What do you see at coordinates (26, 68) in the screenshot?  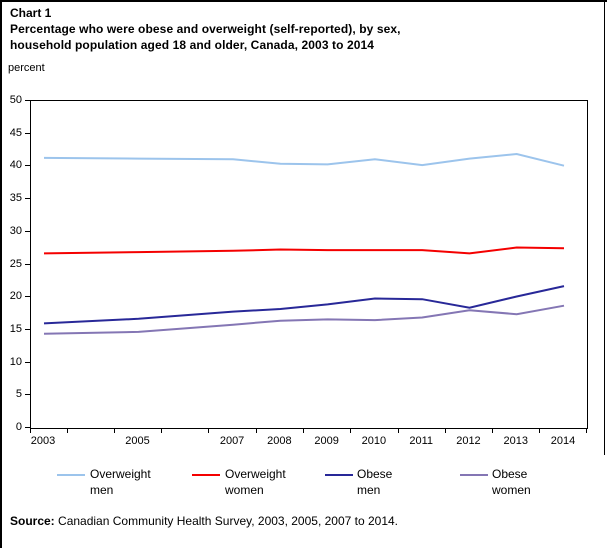 I see `y-axis-unit-label: percent` at bounding box center [26, 68].